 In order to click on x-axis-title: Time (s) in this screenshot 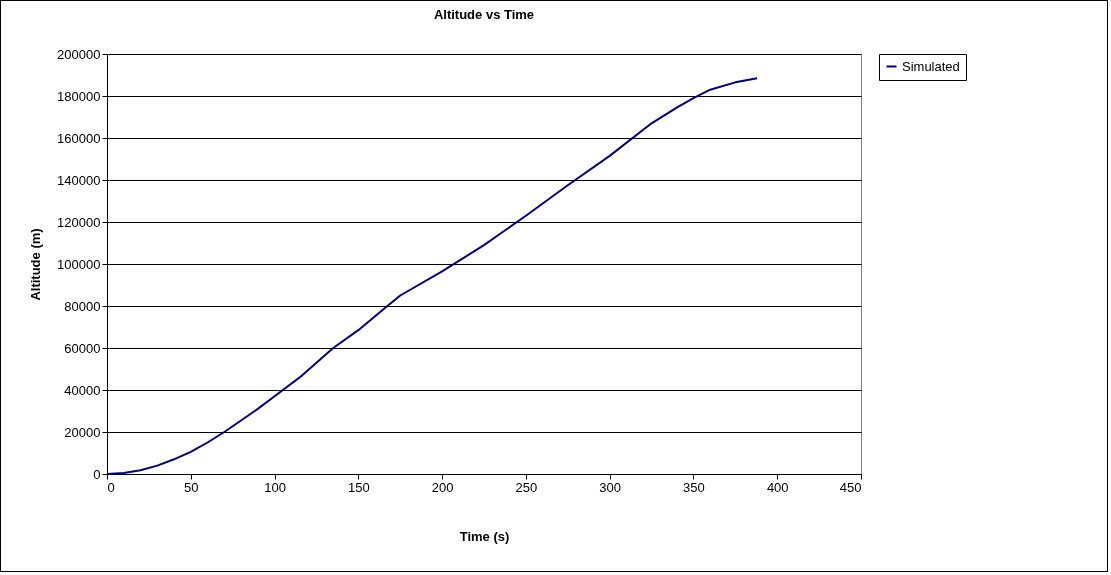, I will do `click(484, 536)`.